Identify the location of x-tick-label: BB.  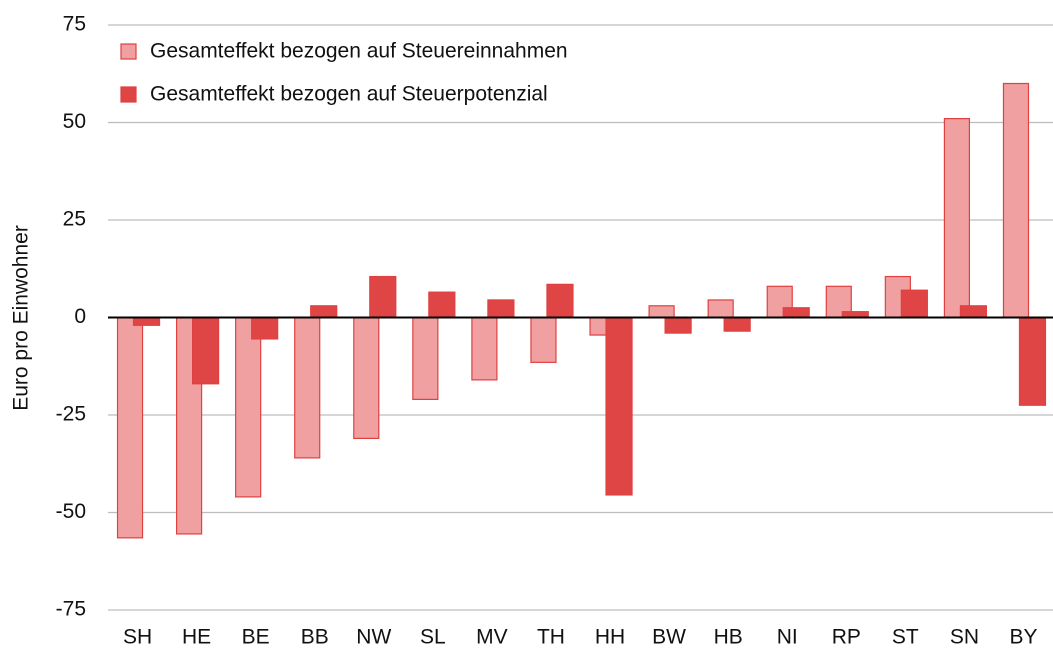
(315, 637).